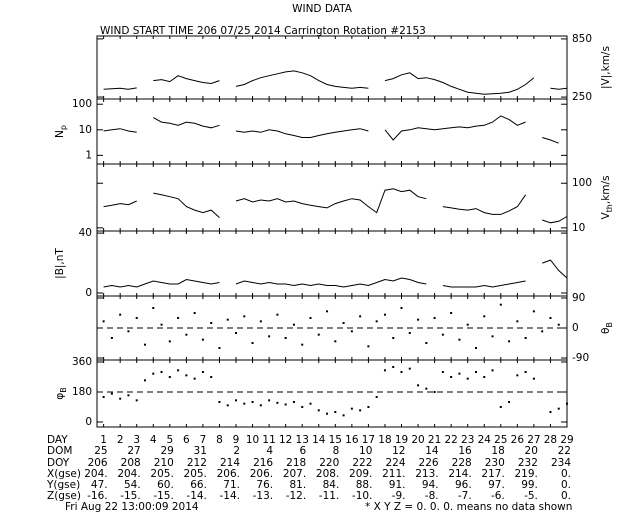 The width and height of the screenshot is (640, 512). What do you see at coordinates (132, 506) in the screenshot?
I see `footer-date: Fri Aug 22 13:00:09 2014` at bounding box center [132, 506].